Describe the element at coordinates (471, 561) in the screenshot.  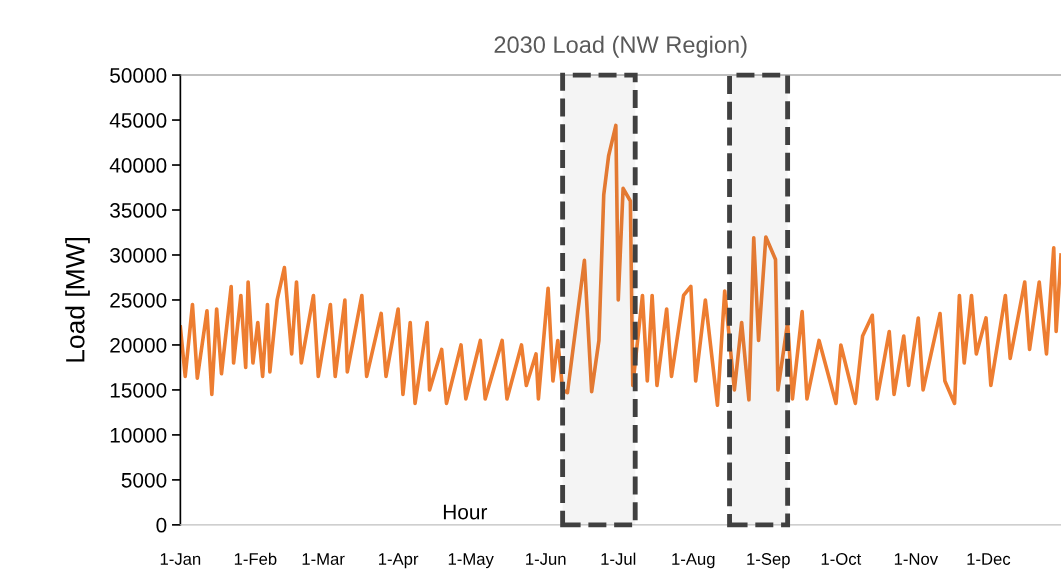
I see `x-tick-label: 1-May` at that location.